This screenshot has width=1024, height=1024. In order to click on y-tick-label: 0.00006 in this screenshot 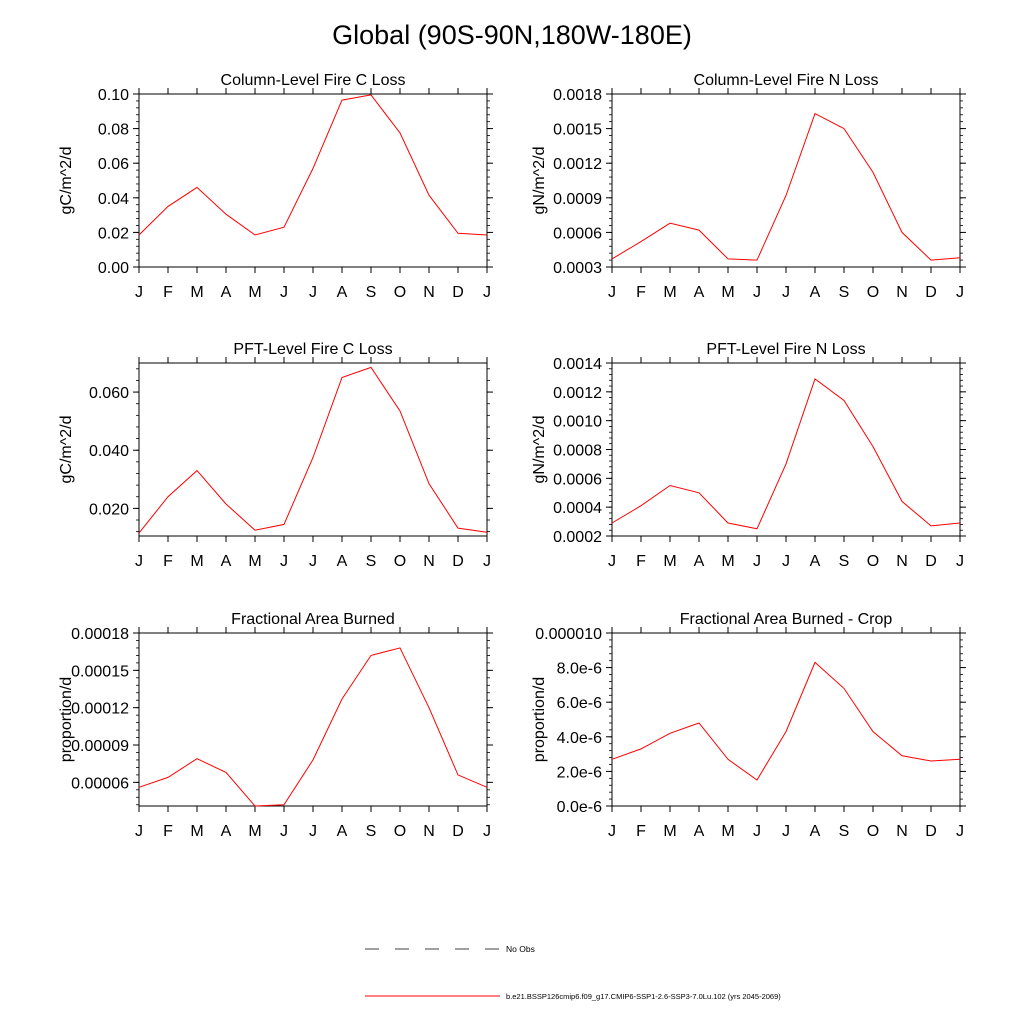, I will do `click(100, 783)`.